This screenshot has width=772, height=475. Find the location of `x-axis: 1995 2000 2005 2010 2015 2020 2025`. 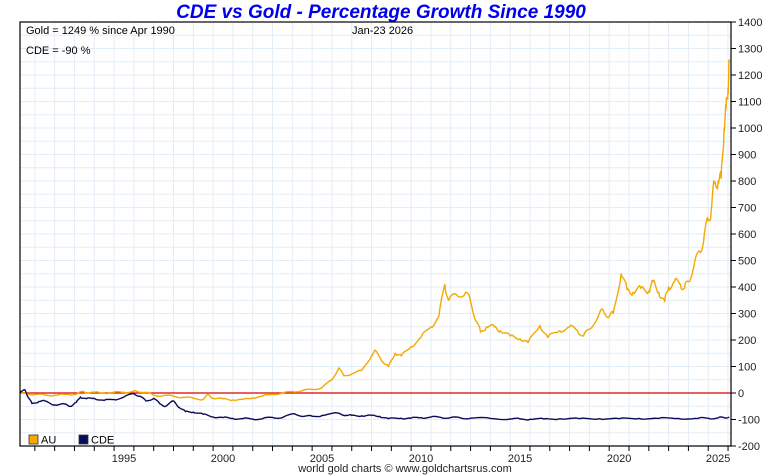

x-axis: 1995 2000 2005 2010 2015 2020 2025 is located at coordinates (382, 455).